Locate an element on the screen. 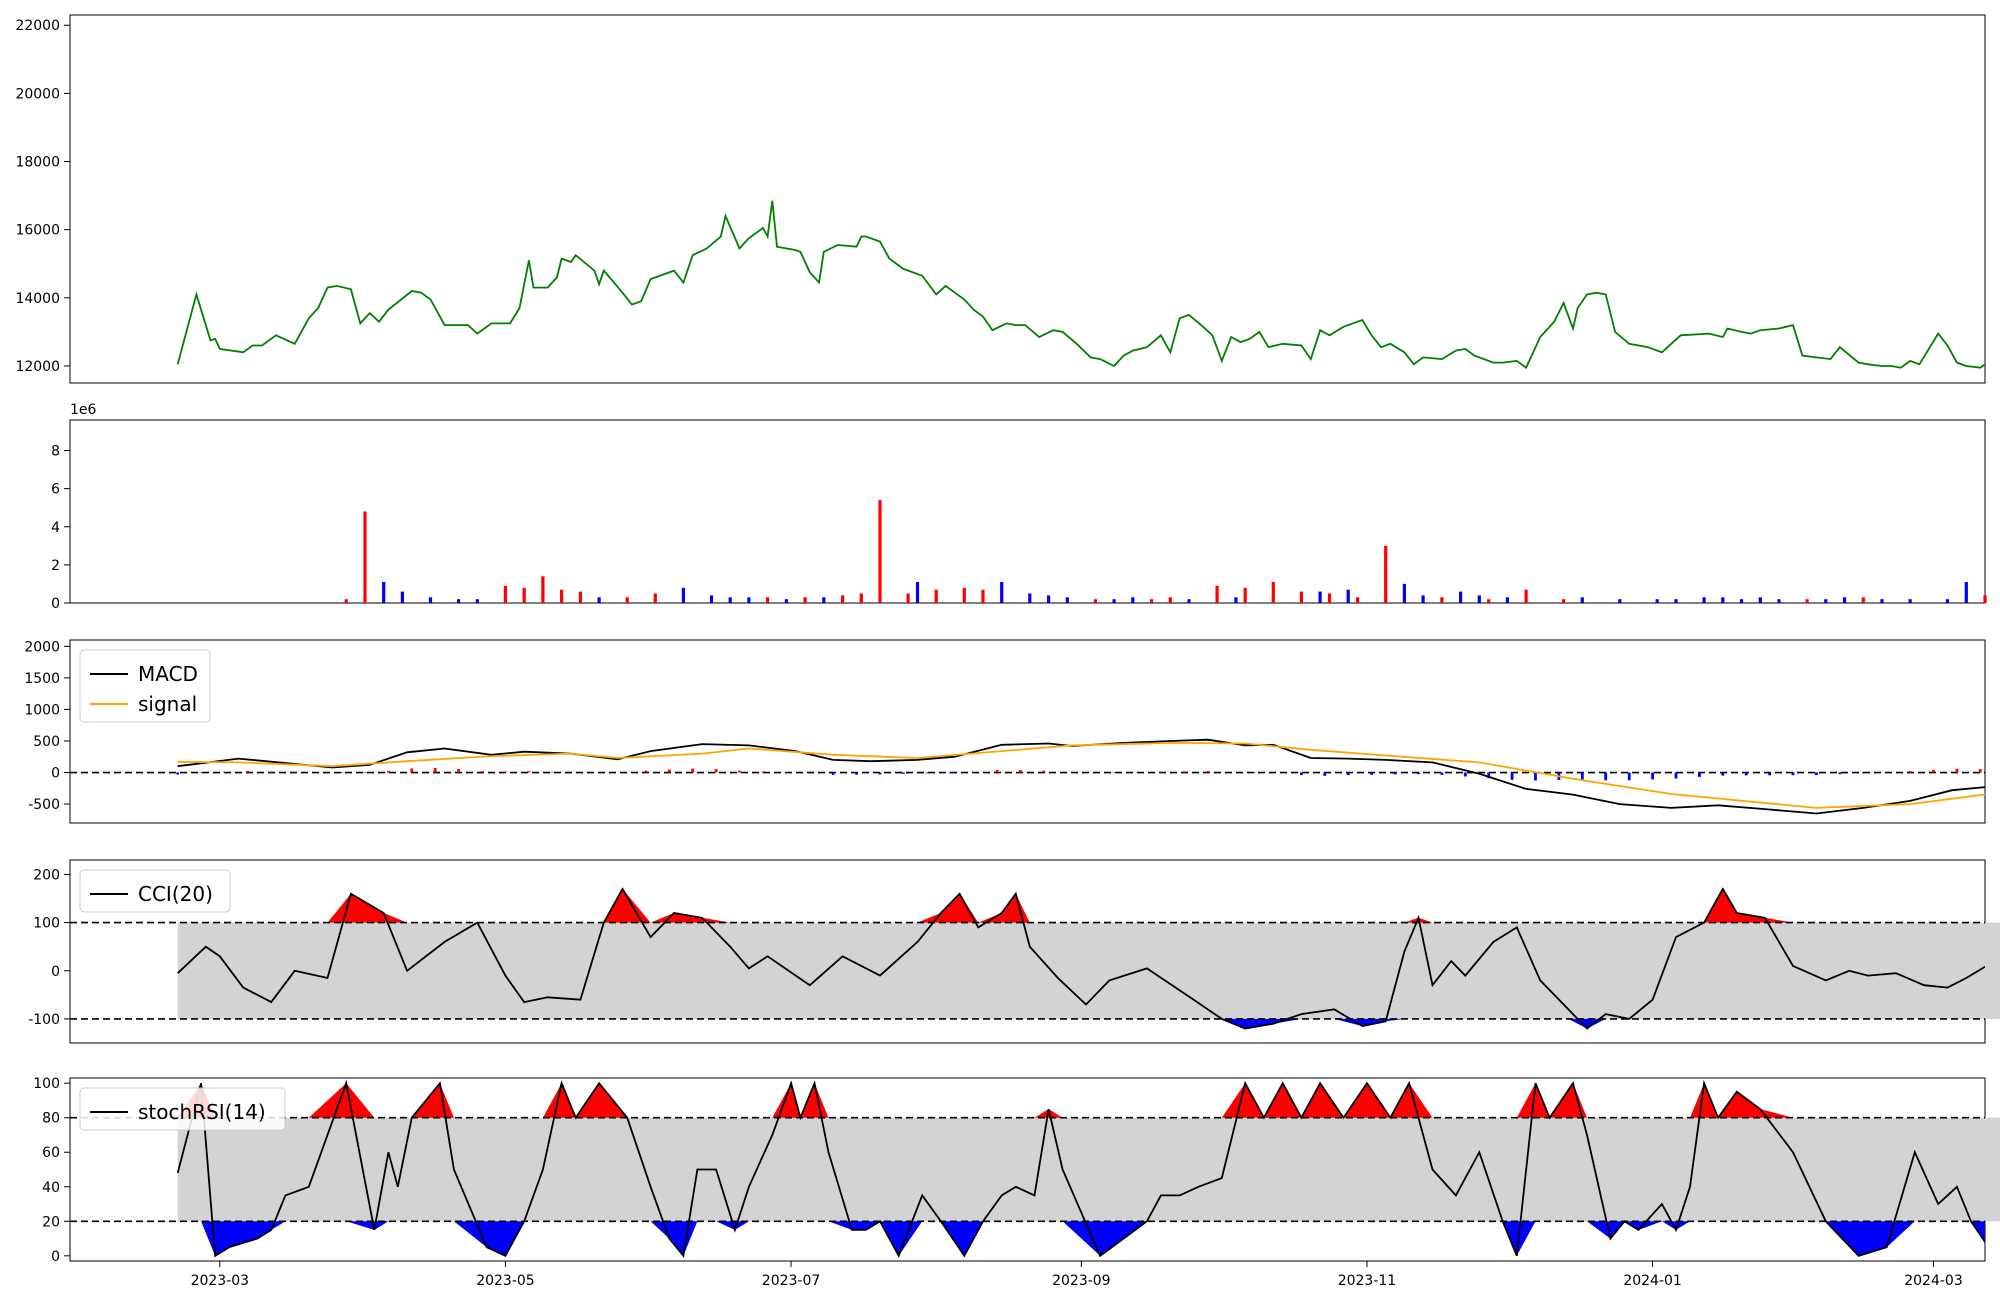 Image resolution: width=2000 pixels, height=1304 pixels. y-tick-label-macd: 500 is located at coordinates (46, 742).